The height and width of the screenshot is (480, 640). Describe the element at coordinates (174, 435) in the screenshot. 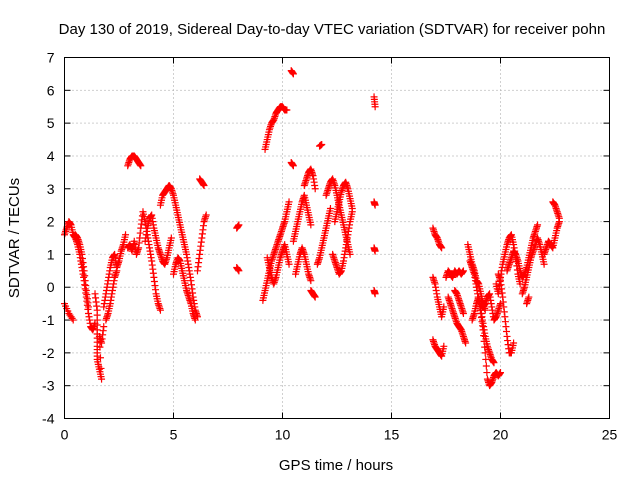

I see `x-tick-label: 5` at that location.